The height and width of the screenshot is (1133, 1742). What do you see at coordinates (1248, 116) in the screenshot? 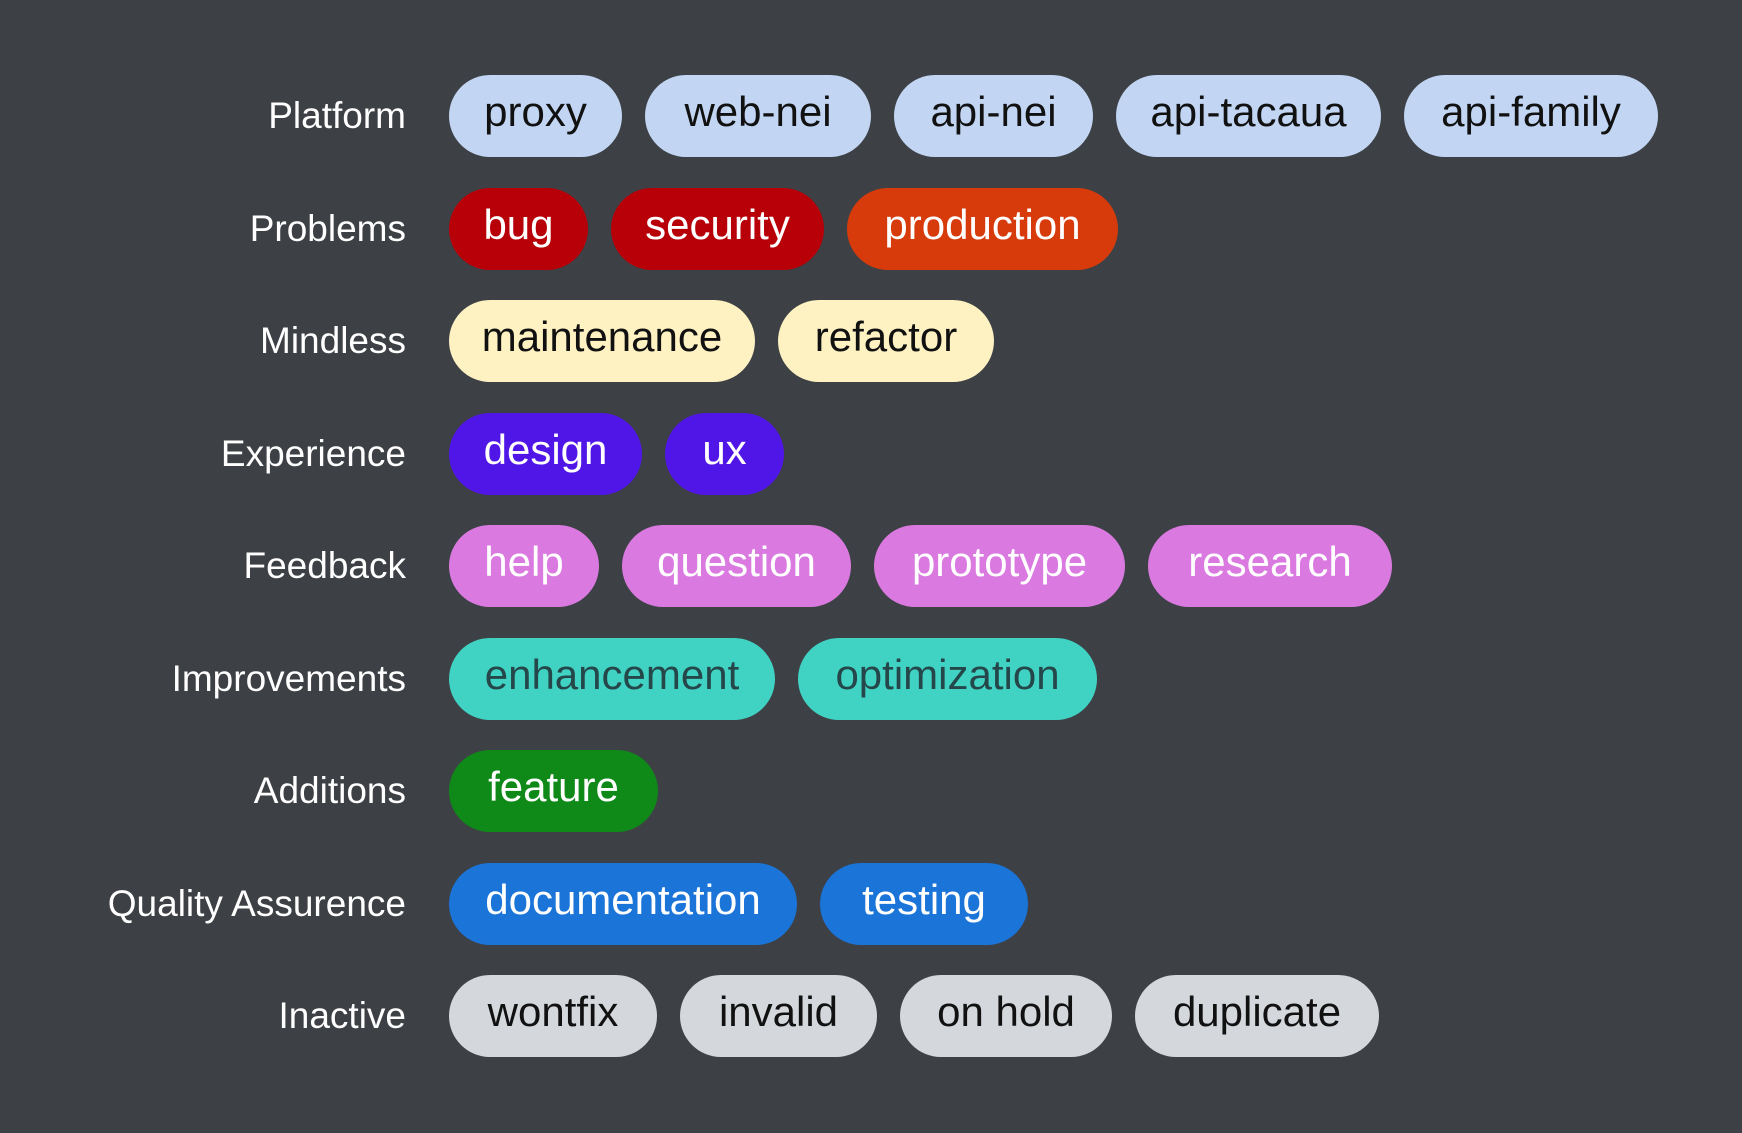
I see `tag-api-tacaua: api-tacaua` at bounding box center [1248, 116].